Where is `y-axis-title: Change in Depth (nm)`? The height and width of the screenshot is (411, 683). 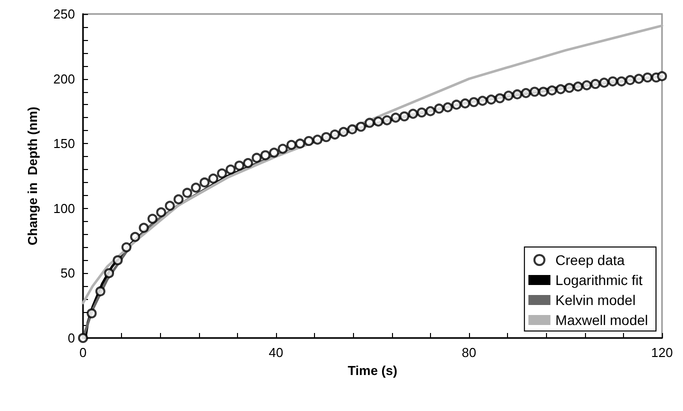 y-axis-title: Change in Depth (nm) is located at coordinates (32, 176).